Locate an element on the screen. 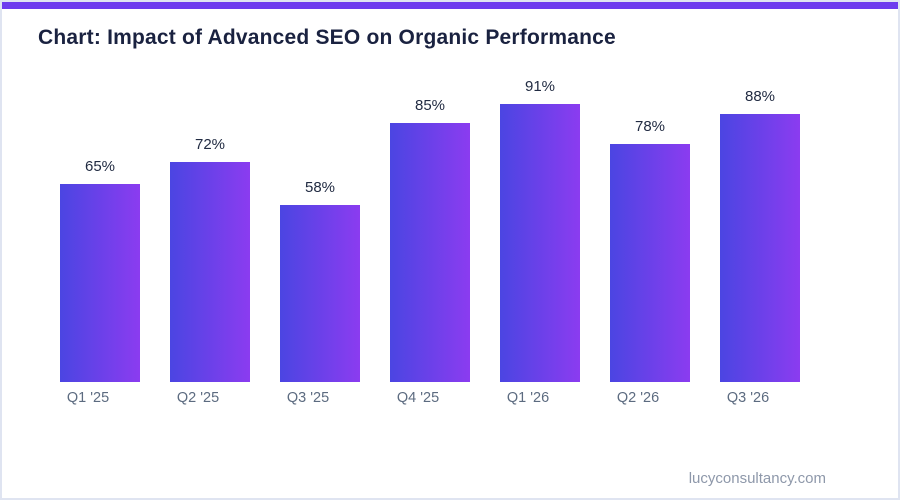  bar-column: 91% is located at coordinates (540, 230).